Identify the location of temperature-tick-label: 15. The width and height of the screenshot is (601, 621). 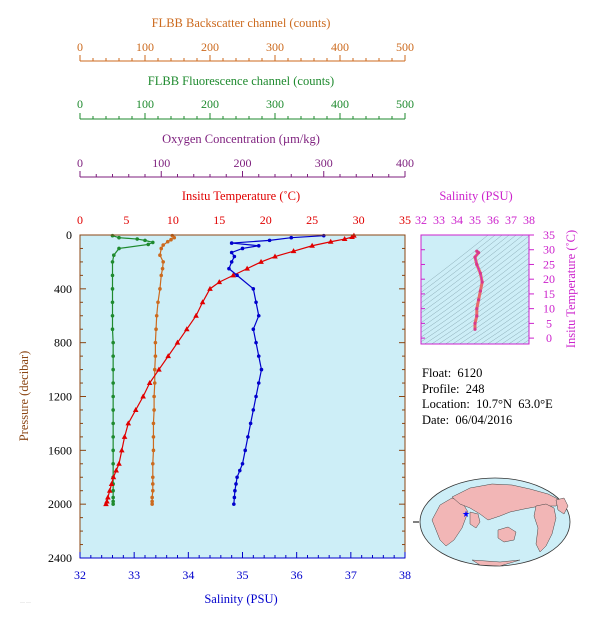
(219, 220).